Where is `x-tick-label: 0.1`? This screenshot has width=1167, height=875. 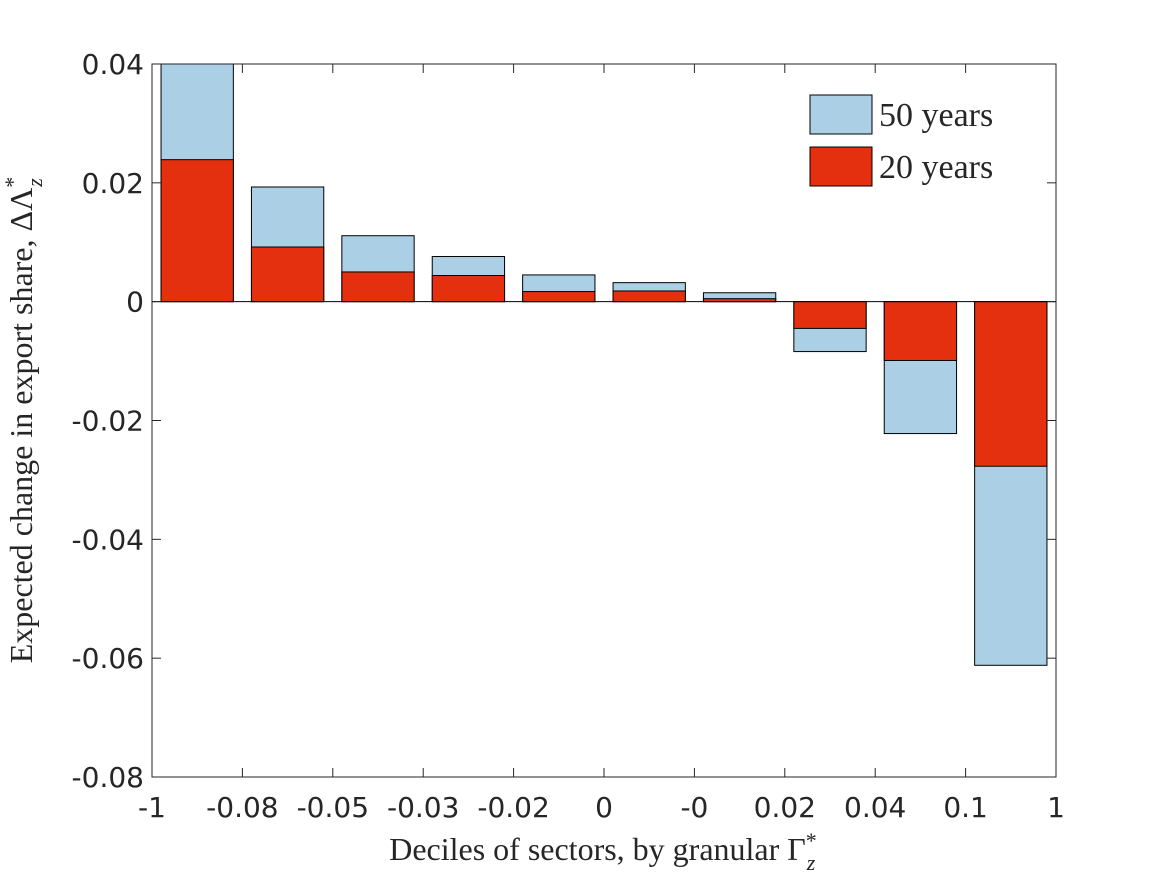
x-tick-label: 0.1 is located at coordinates (965, 807).